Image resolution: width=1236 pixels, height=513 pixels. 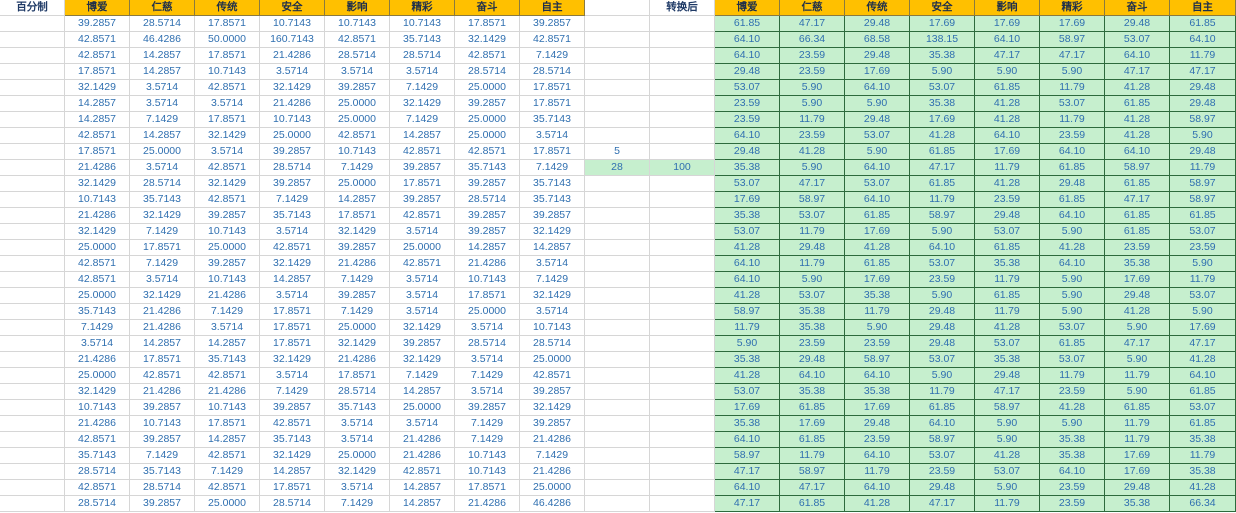 I want to click on right-header-1: 仁慈, so click(x=812, y=8).